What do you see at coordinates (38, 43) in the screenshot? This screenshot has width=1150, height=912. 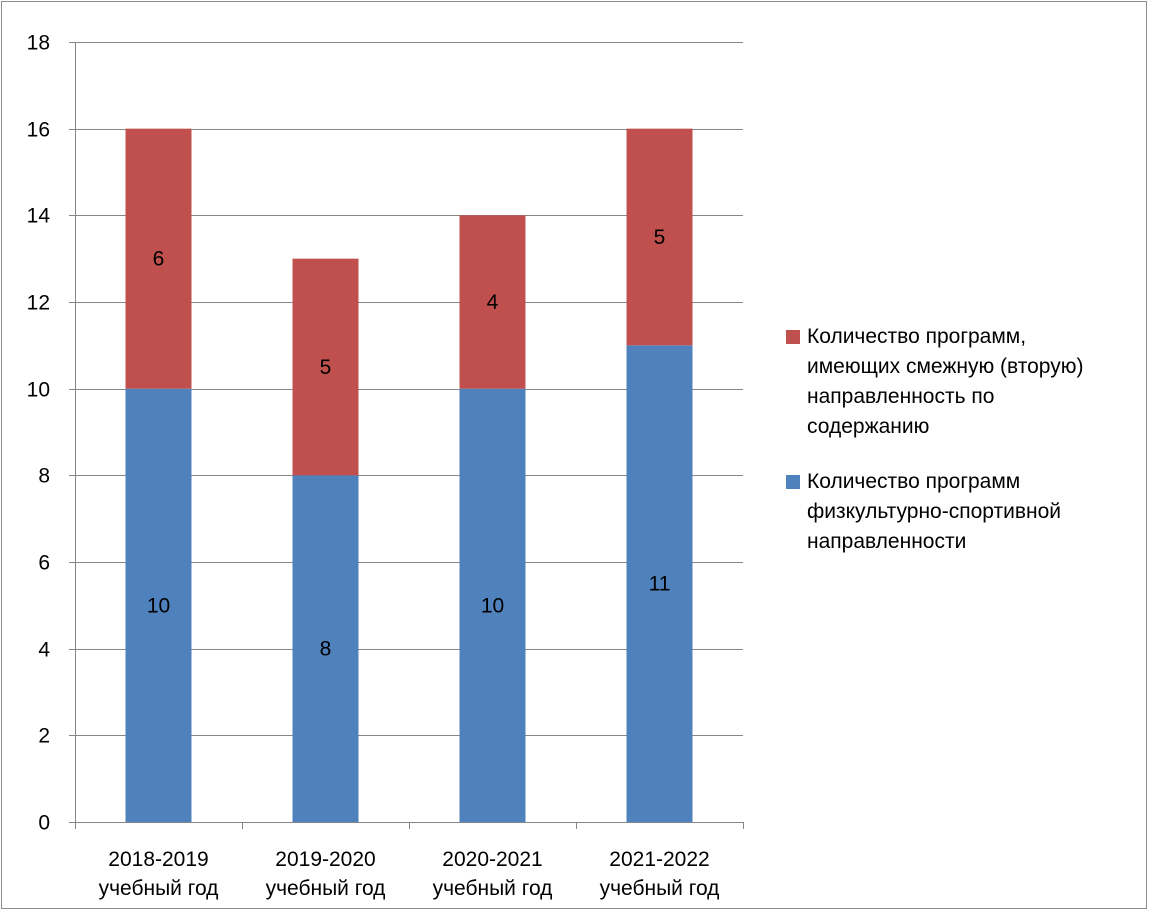 I see `y-tick-label: 18` at bounding box center [38, 43].